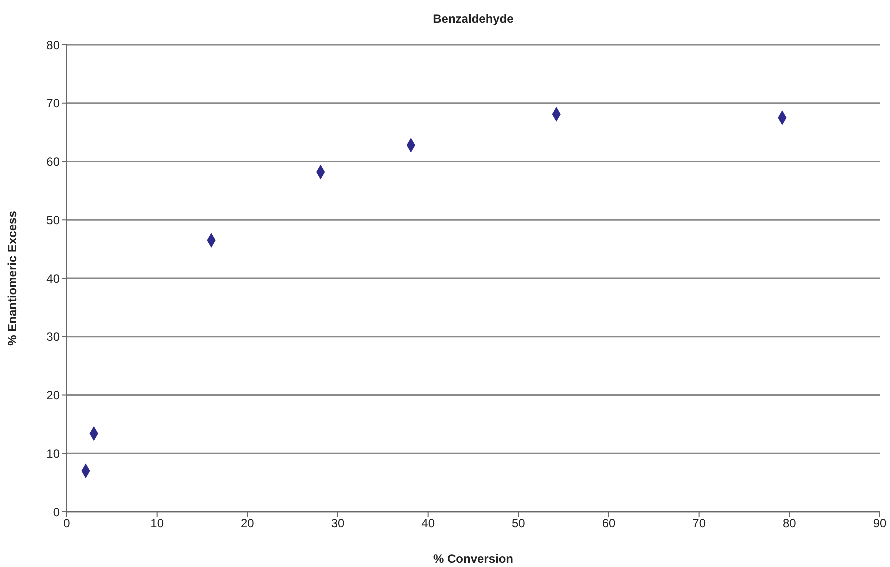 The image size is (890, 567). I want to click on x-tick-label: 10, so click(157, 523).